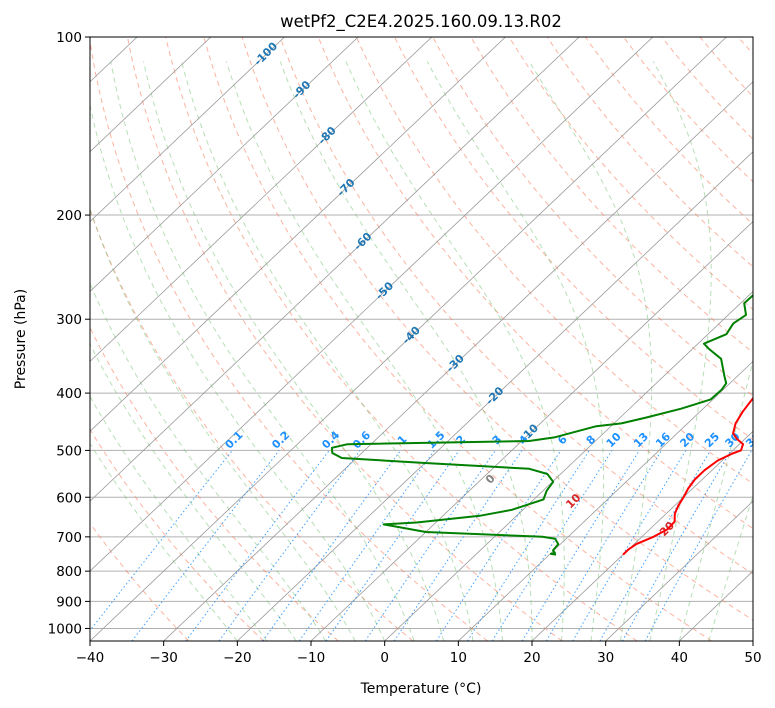 Image resolution: width=775 pixels, height=708 pixels. Describe the element at coordinates (531, 658) in the screenshot. I see `x-tick-label: 20` at that location.